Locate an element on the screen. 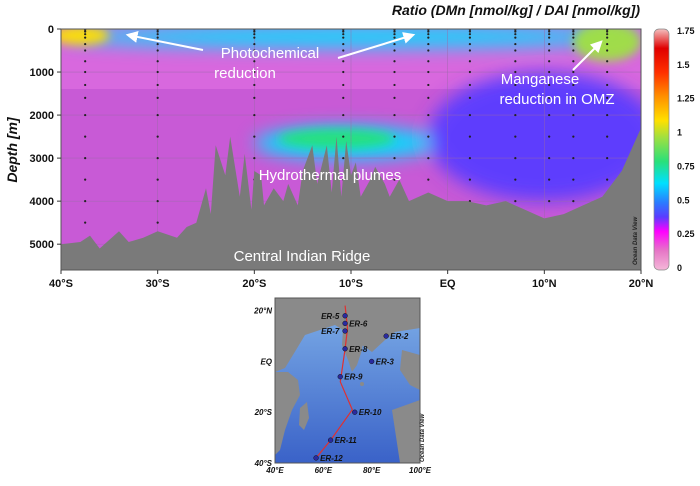 Image resolution: width=700 pixels, height=486 pixels. station-er-8-dot is located at coordinates (345, 349).